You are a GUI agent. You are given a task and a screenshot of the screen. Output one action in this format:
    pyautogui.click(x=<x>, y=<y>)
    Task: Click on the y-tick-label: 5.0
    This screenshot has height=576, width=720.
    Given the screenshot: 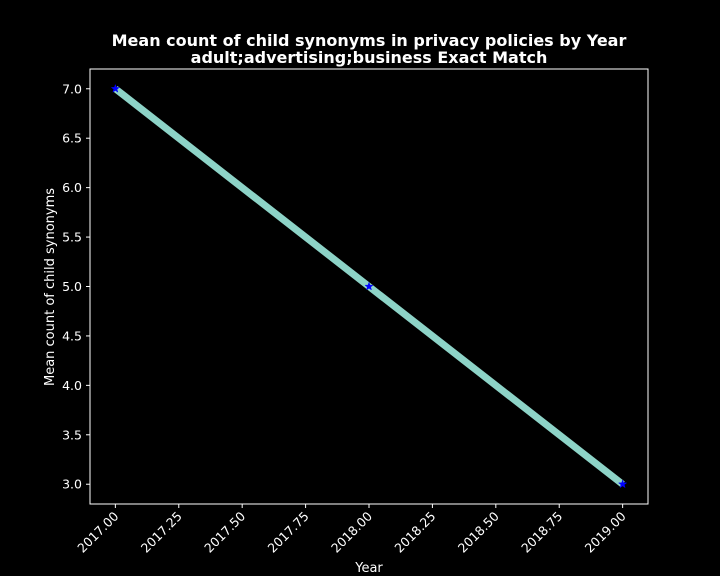 What is the action you would take?
    pyautogui.click(x=72, y=286)
    